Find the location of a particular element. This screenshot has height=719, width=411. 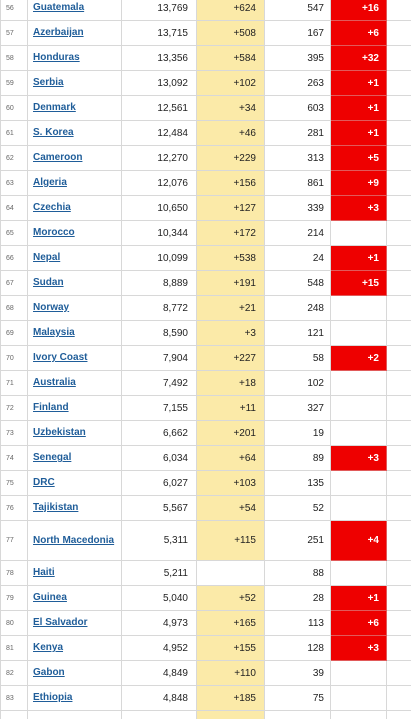

total-cases-cell: 13,769 is located at coordinates (159, 10).